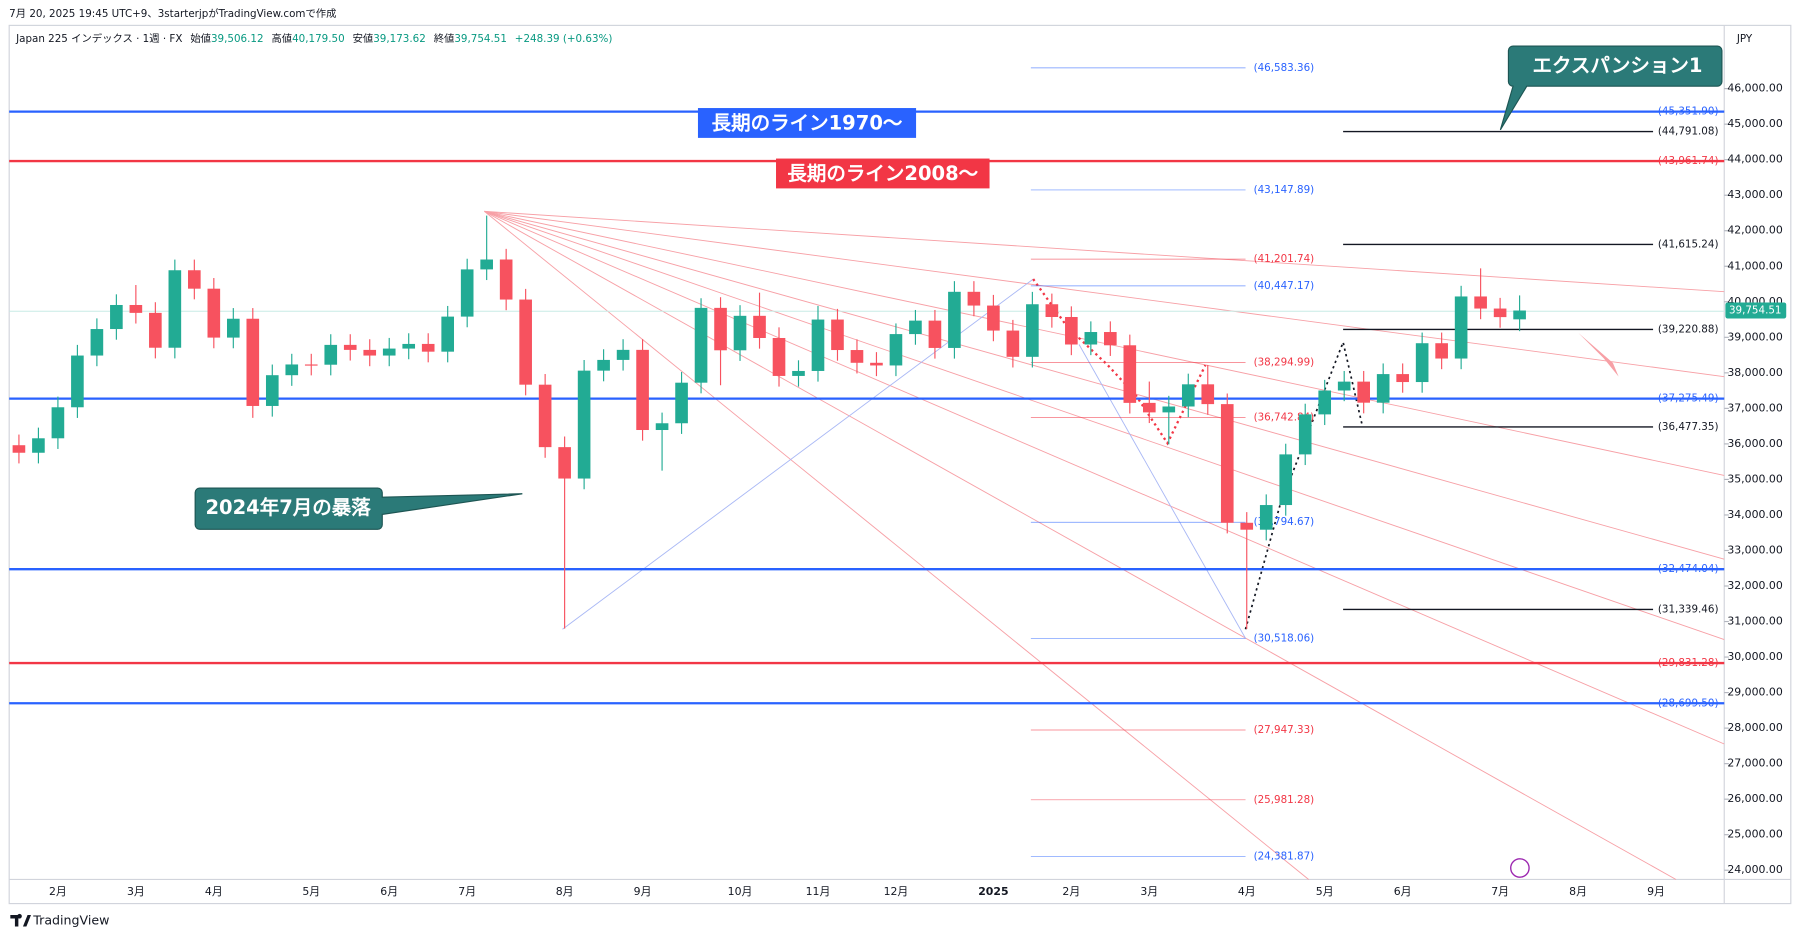 The height and width of the screenshot is (937, 1800). What do you see at coordinates (1688, 112) in the screenshot?
I see `price-line-label: (45,351.90)` at bounding box center [1688, 112].